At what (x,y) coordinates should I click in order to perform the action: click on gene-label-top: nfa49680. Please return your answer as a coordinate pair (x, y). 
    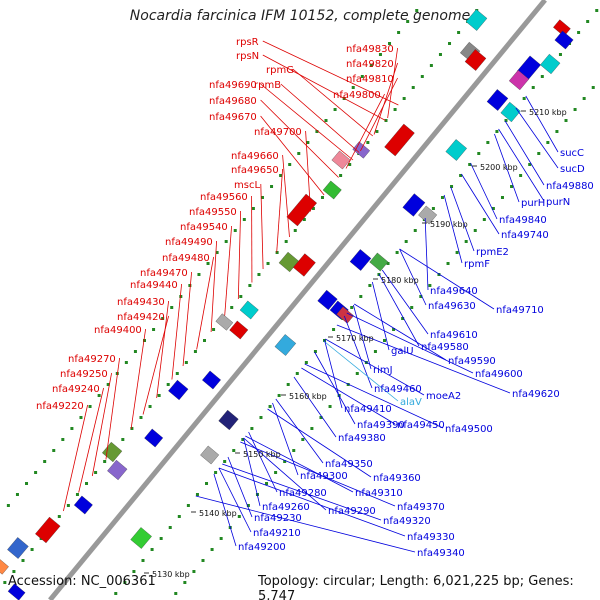
    Looking at the image, I should click on (233, 101).